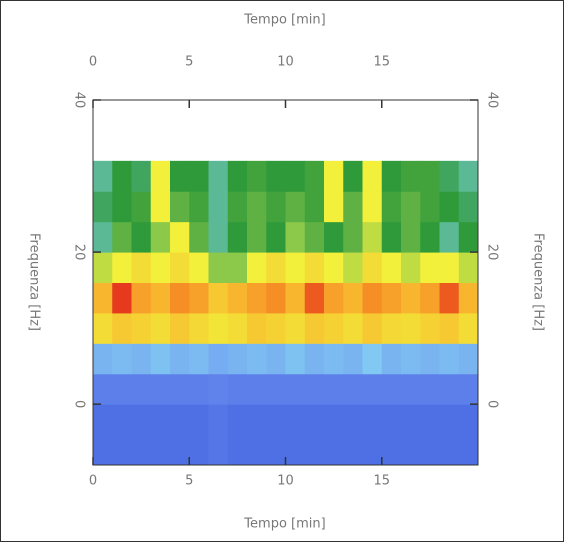 This screenshot has height=542, width=564. Describe the element at coordinates (285, 481) in the screenshot. I see `x-tick-label: 10` at that location.